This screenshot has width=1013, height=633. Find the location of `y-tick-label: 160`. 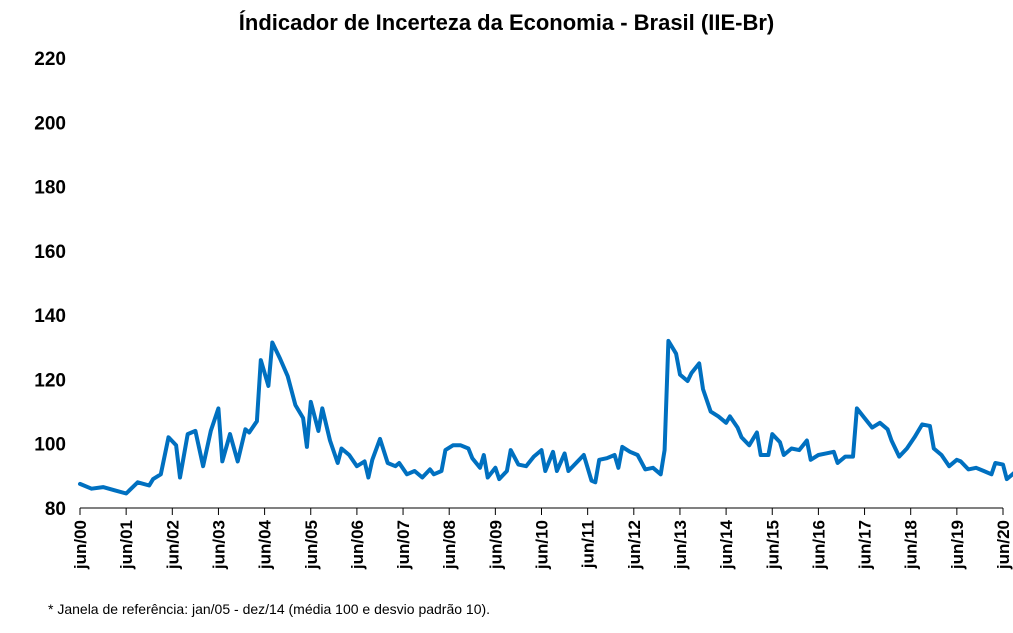

y-tick-label: 160 is located at coordinates (50, 252).